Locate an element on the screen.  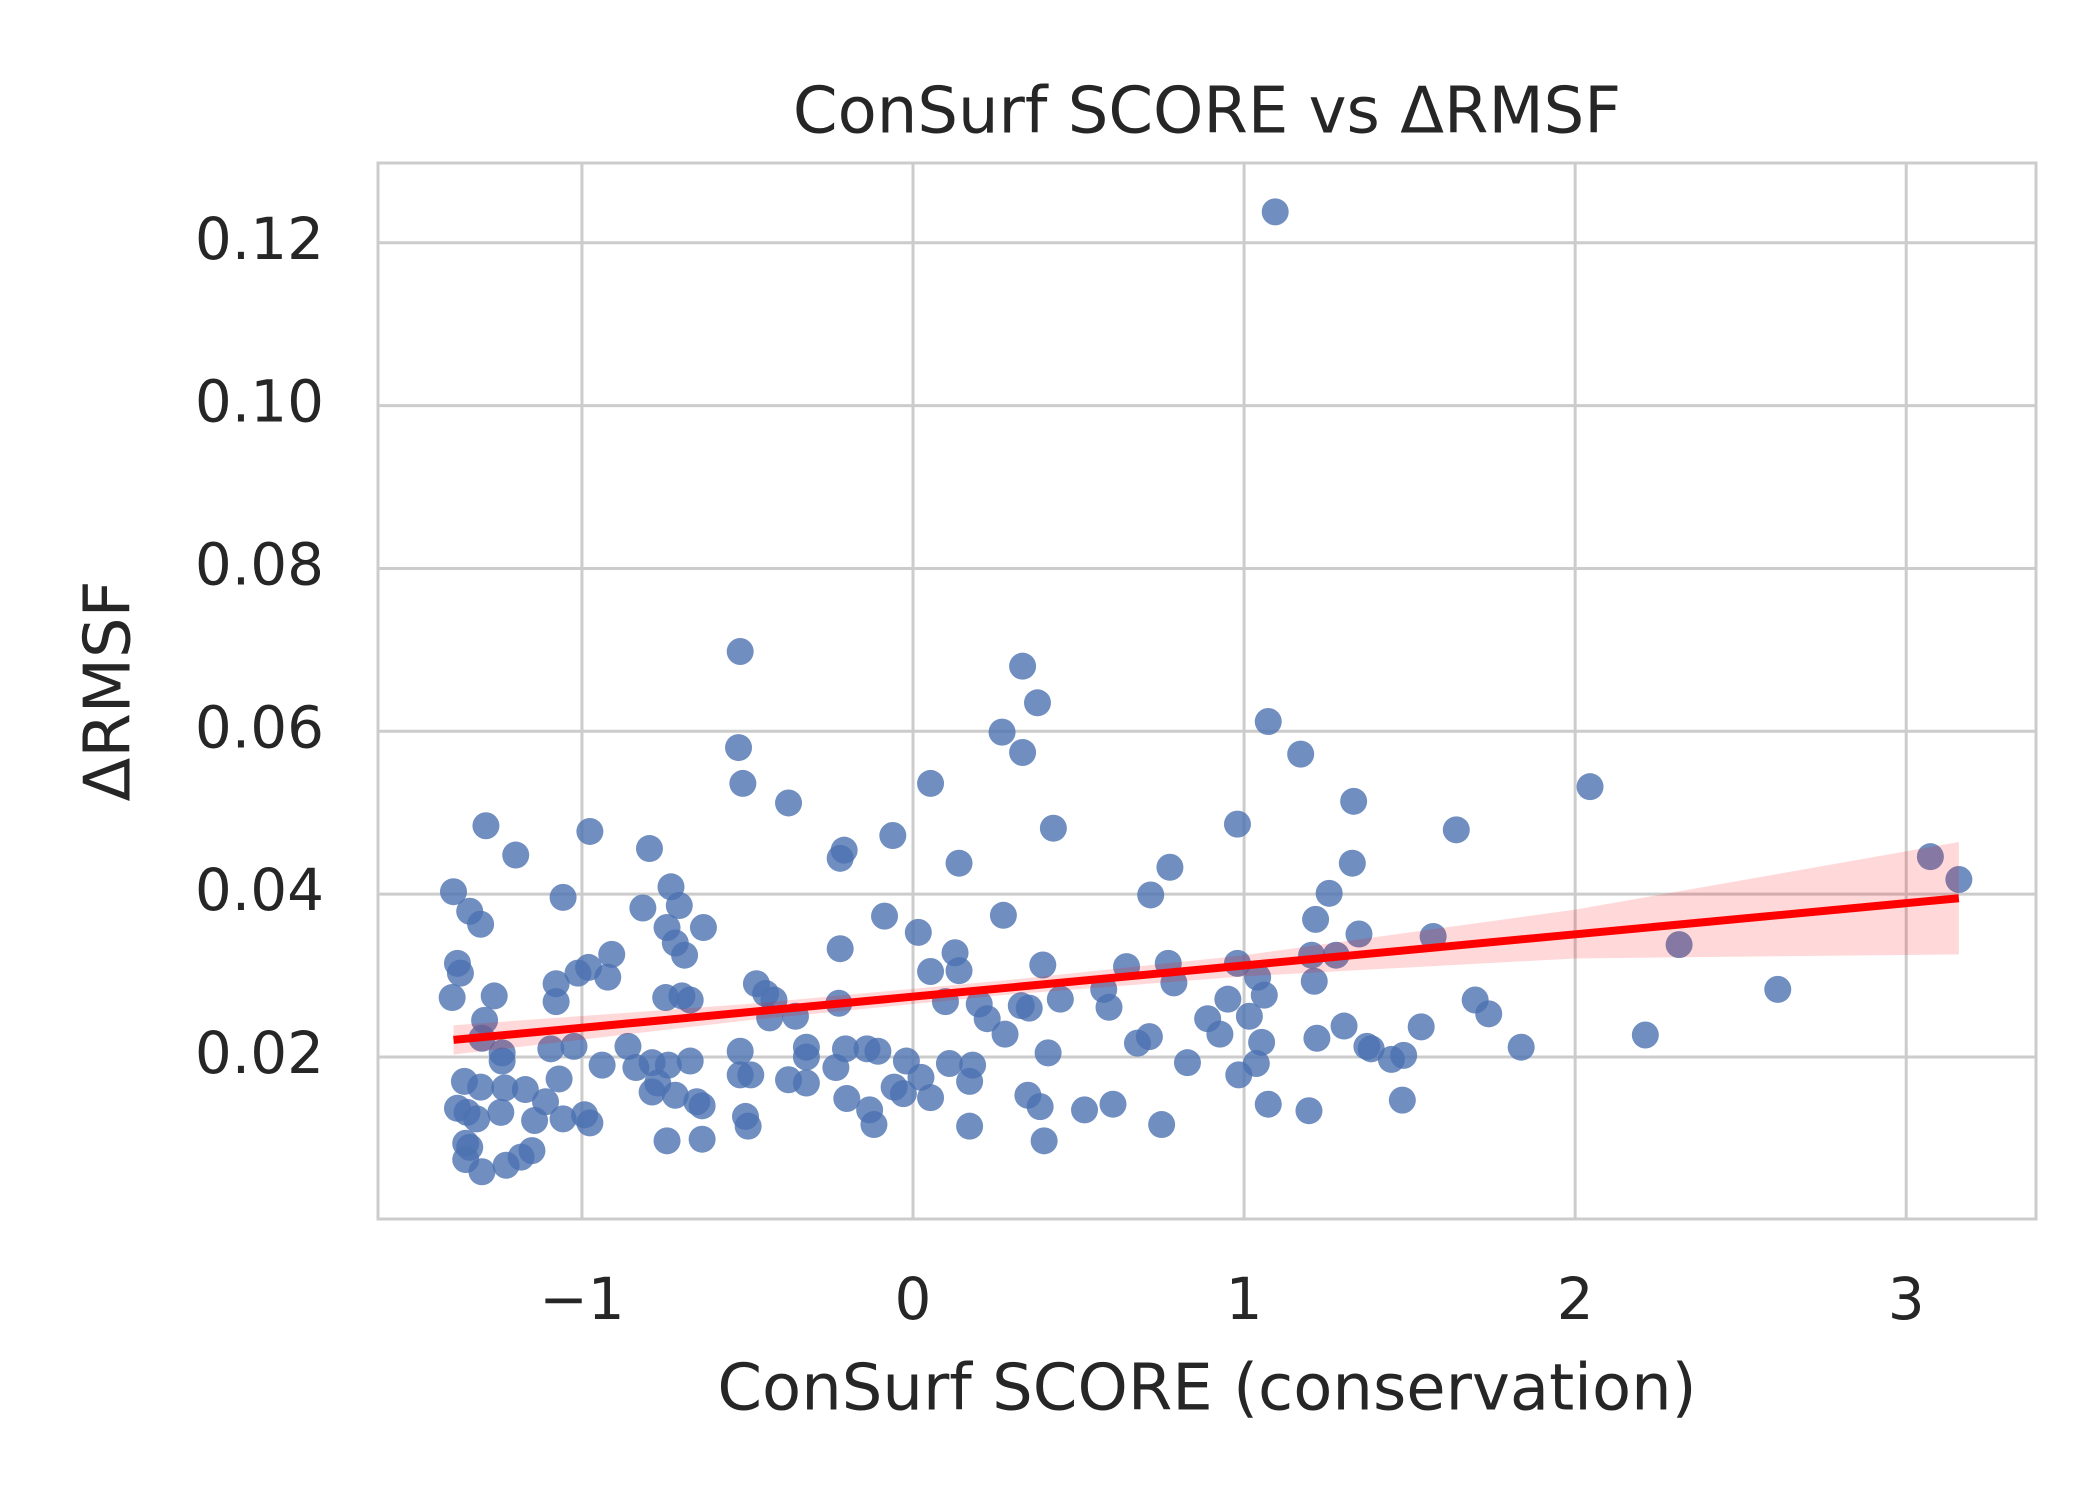
y-tick-label: 0.02 is located at coordinates (259, 1053).